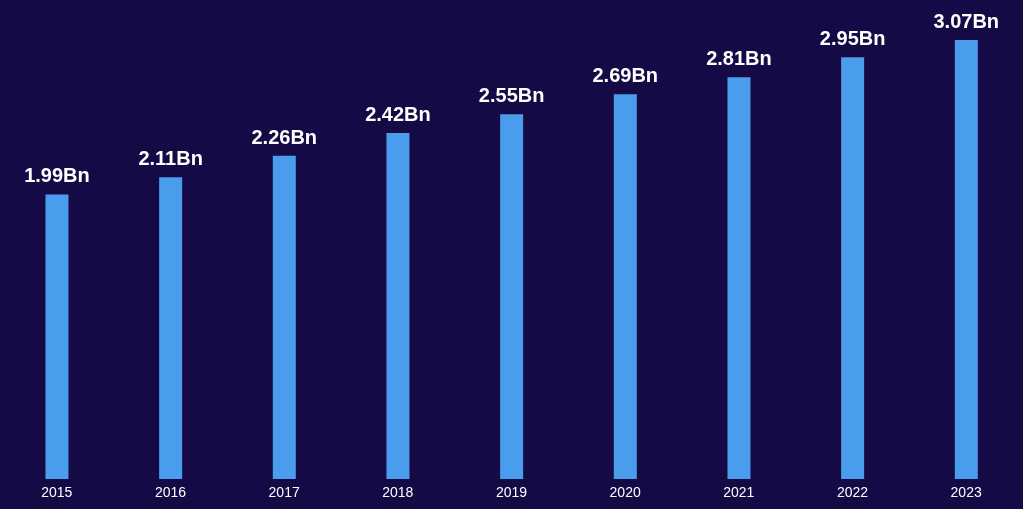  What do you see at coordinates (625, 75) in the screenshot?
I see `data-label: 2.69Bn` at bounding box center [625, 75].